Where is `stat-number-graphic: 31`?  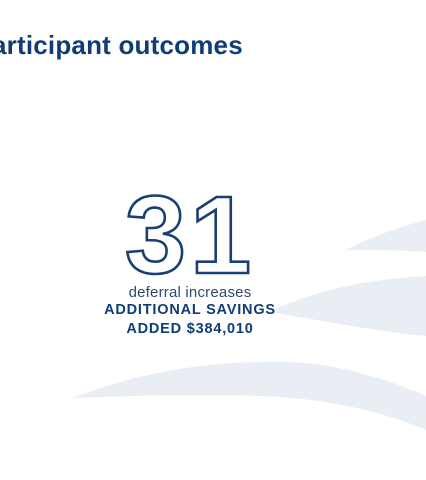
stat-number-graphic: 31 is located at coordinates (189, 230).